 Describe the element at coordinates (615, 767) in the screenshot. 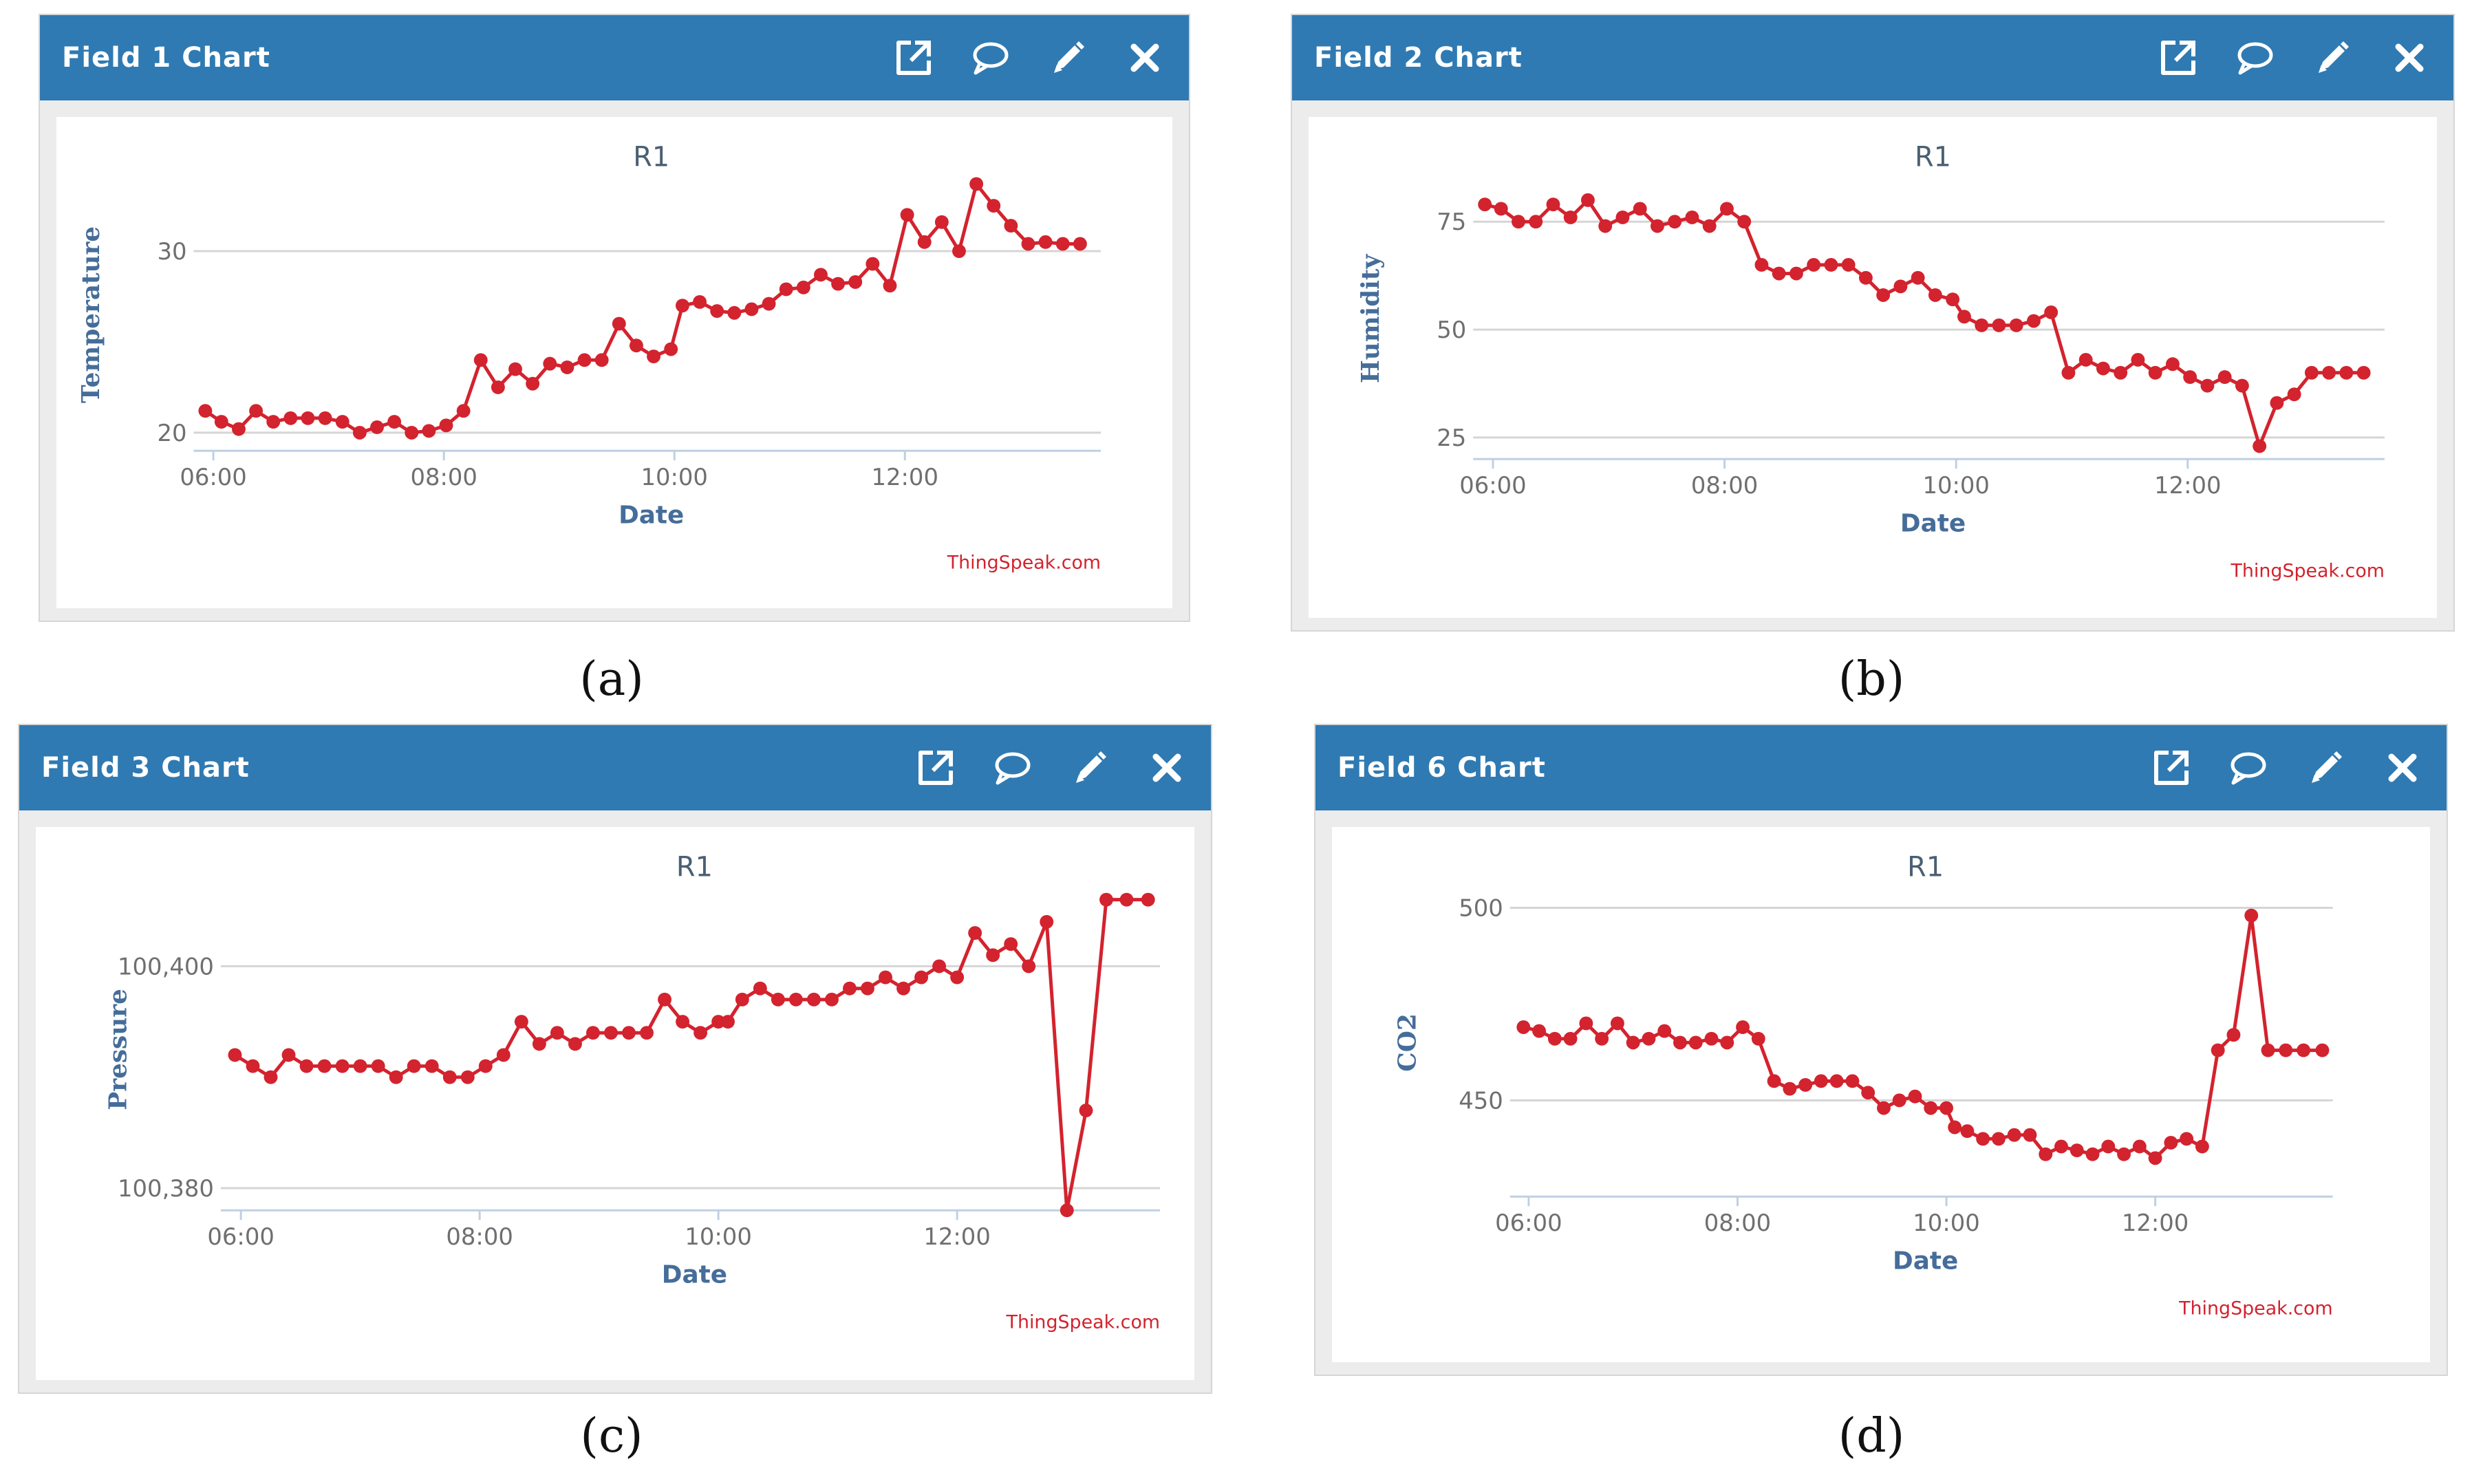

I see `widget-header: Field 3 Chart` at that location.